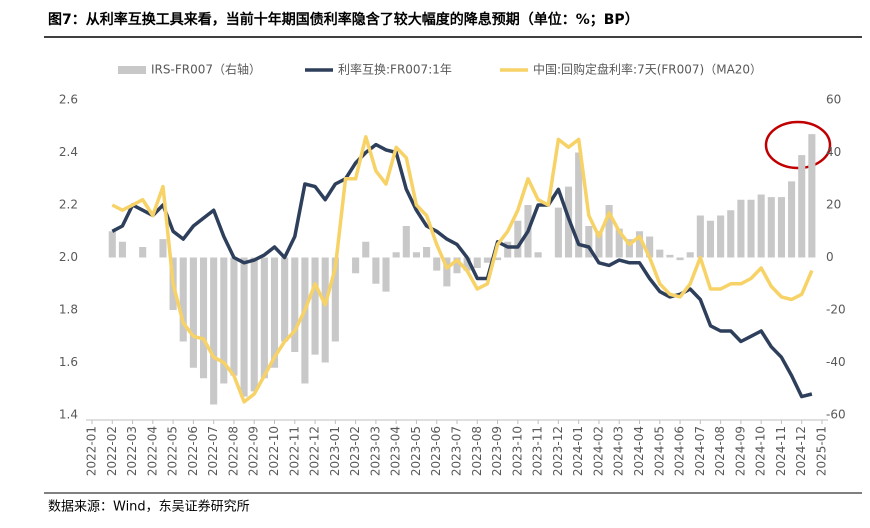 This screenshot has height=528, width=870. Describe the element at coordinates (830, 257) in the screenshot. I see `y2-tick-label: 0` at that location.